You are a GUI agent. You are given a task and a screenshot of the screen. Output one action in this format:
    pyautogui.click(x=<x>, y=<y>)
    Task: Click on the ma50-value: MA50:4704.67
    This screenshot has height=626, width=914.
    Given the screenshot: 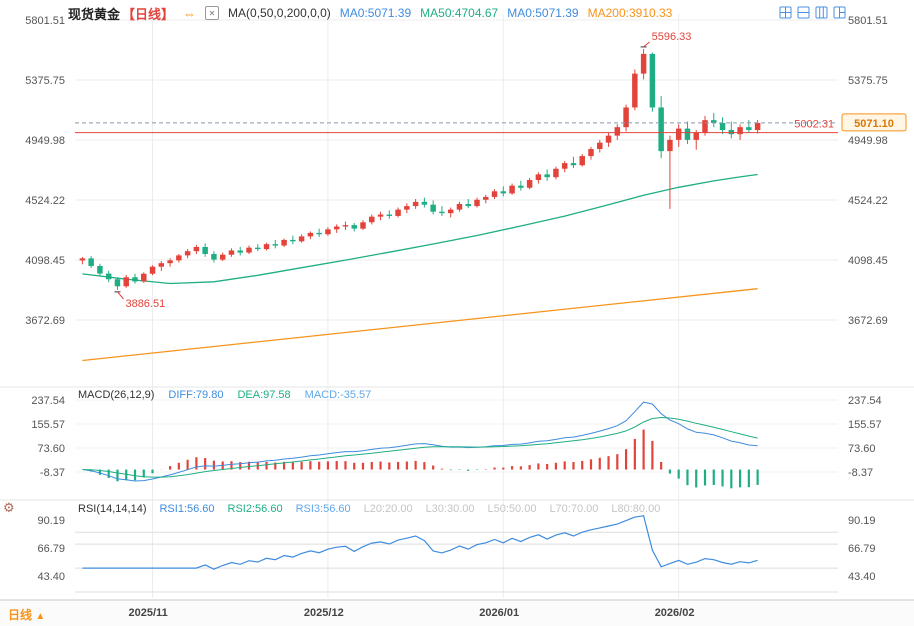 What is the action you would take?
    pyautogui.click(x=459, y=13)
    